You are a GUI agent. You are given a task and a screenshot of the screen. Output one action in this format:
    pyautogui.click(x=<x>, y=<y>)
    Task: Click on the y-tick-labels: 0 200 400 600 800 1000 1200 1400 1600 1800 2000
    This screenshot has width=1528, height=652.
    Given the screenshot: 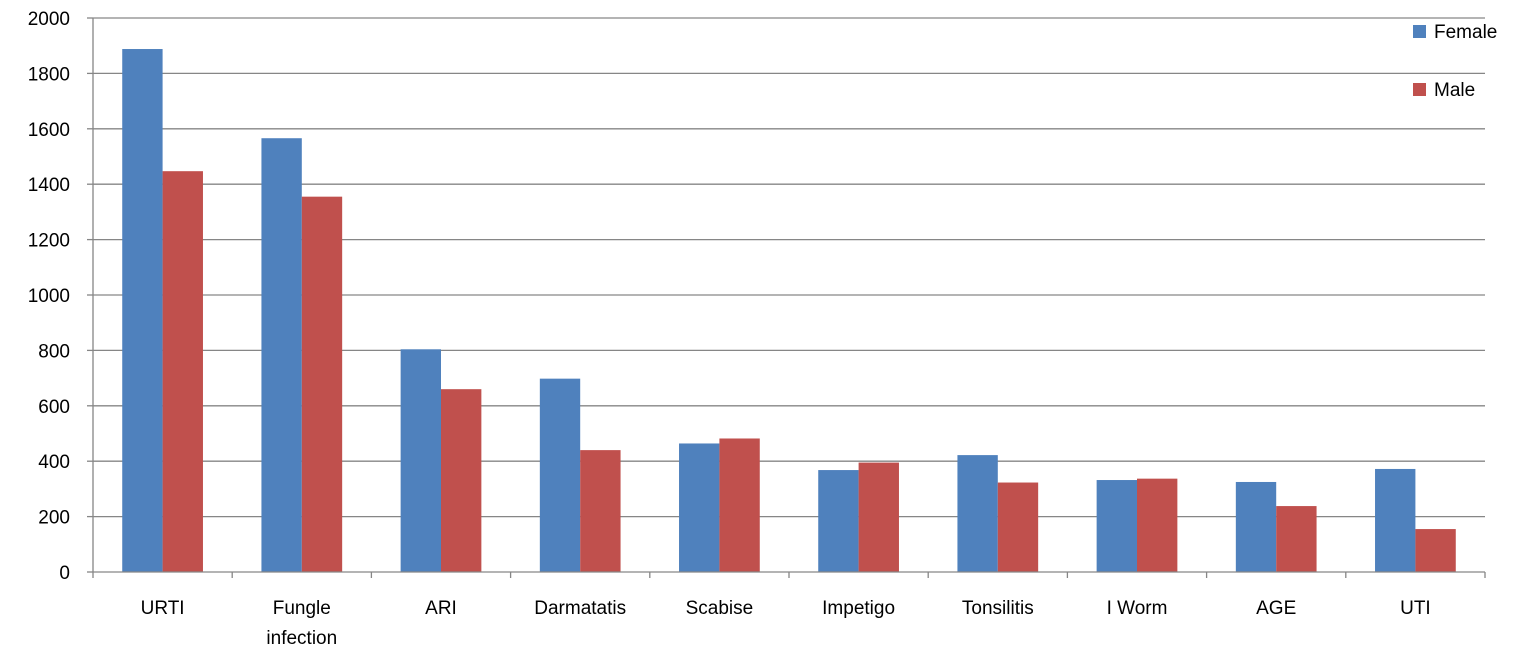 What is the action you would take?
    pyautogui.click(x=49, y=296)
    